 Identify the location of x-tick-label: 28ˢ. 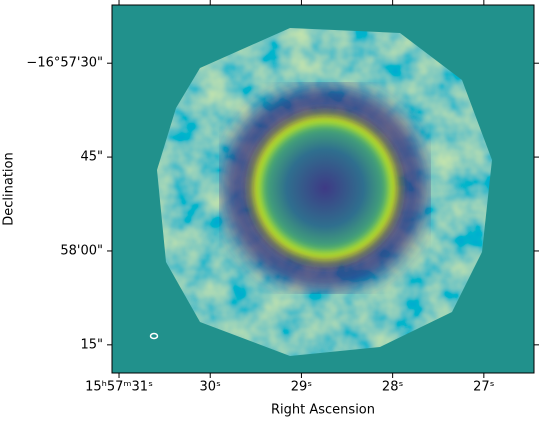
(393, 387).